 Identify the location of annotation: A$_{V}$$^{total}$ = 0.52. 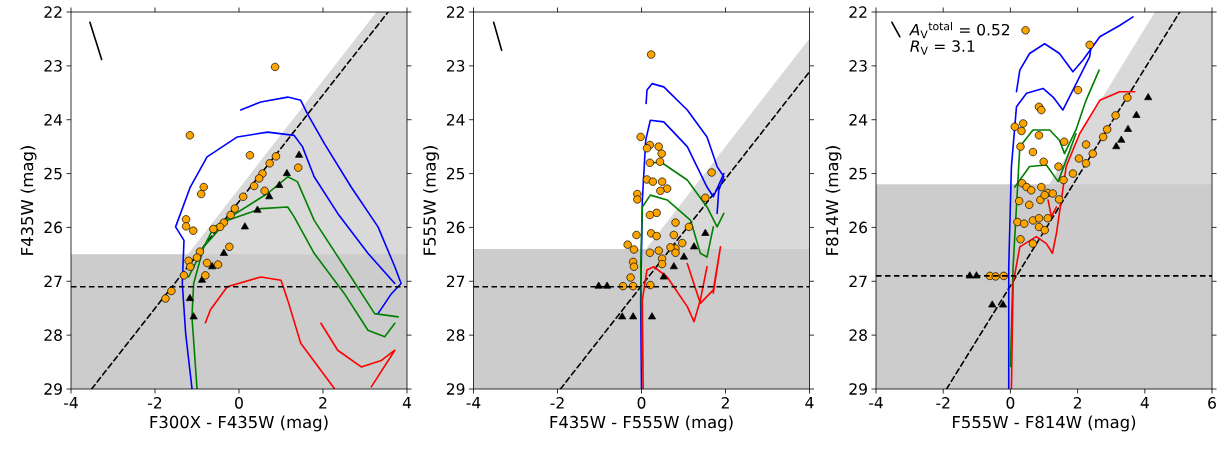
(959, 30).